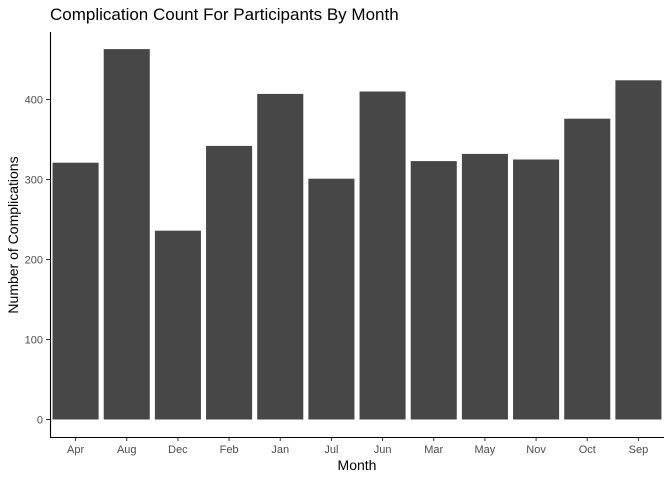 The image size is (672, 480). I want to click on x-tick-label: Nov, so click(536, 450).